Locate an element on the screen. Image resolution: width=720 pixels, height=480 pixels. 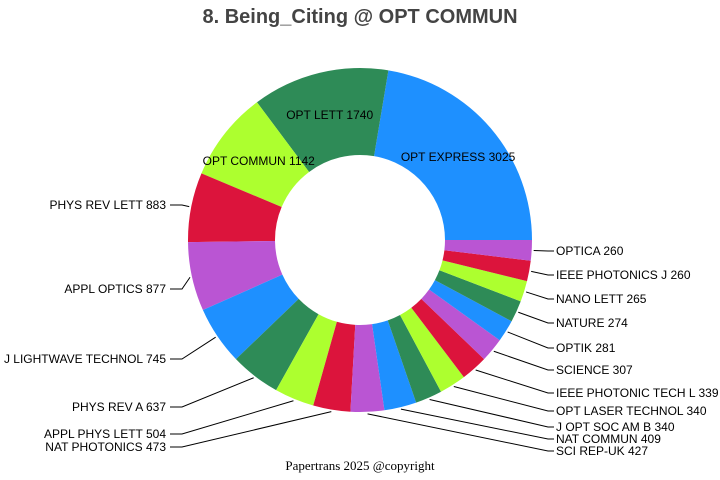
slice-nature is located at coordinates (477, 296).